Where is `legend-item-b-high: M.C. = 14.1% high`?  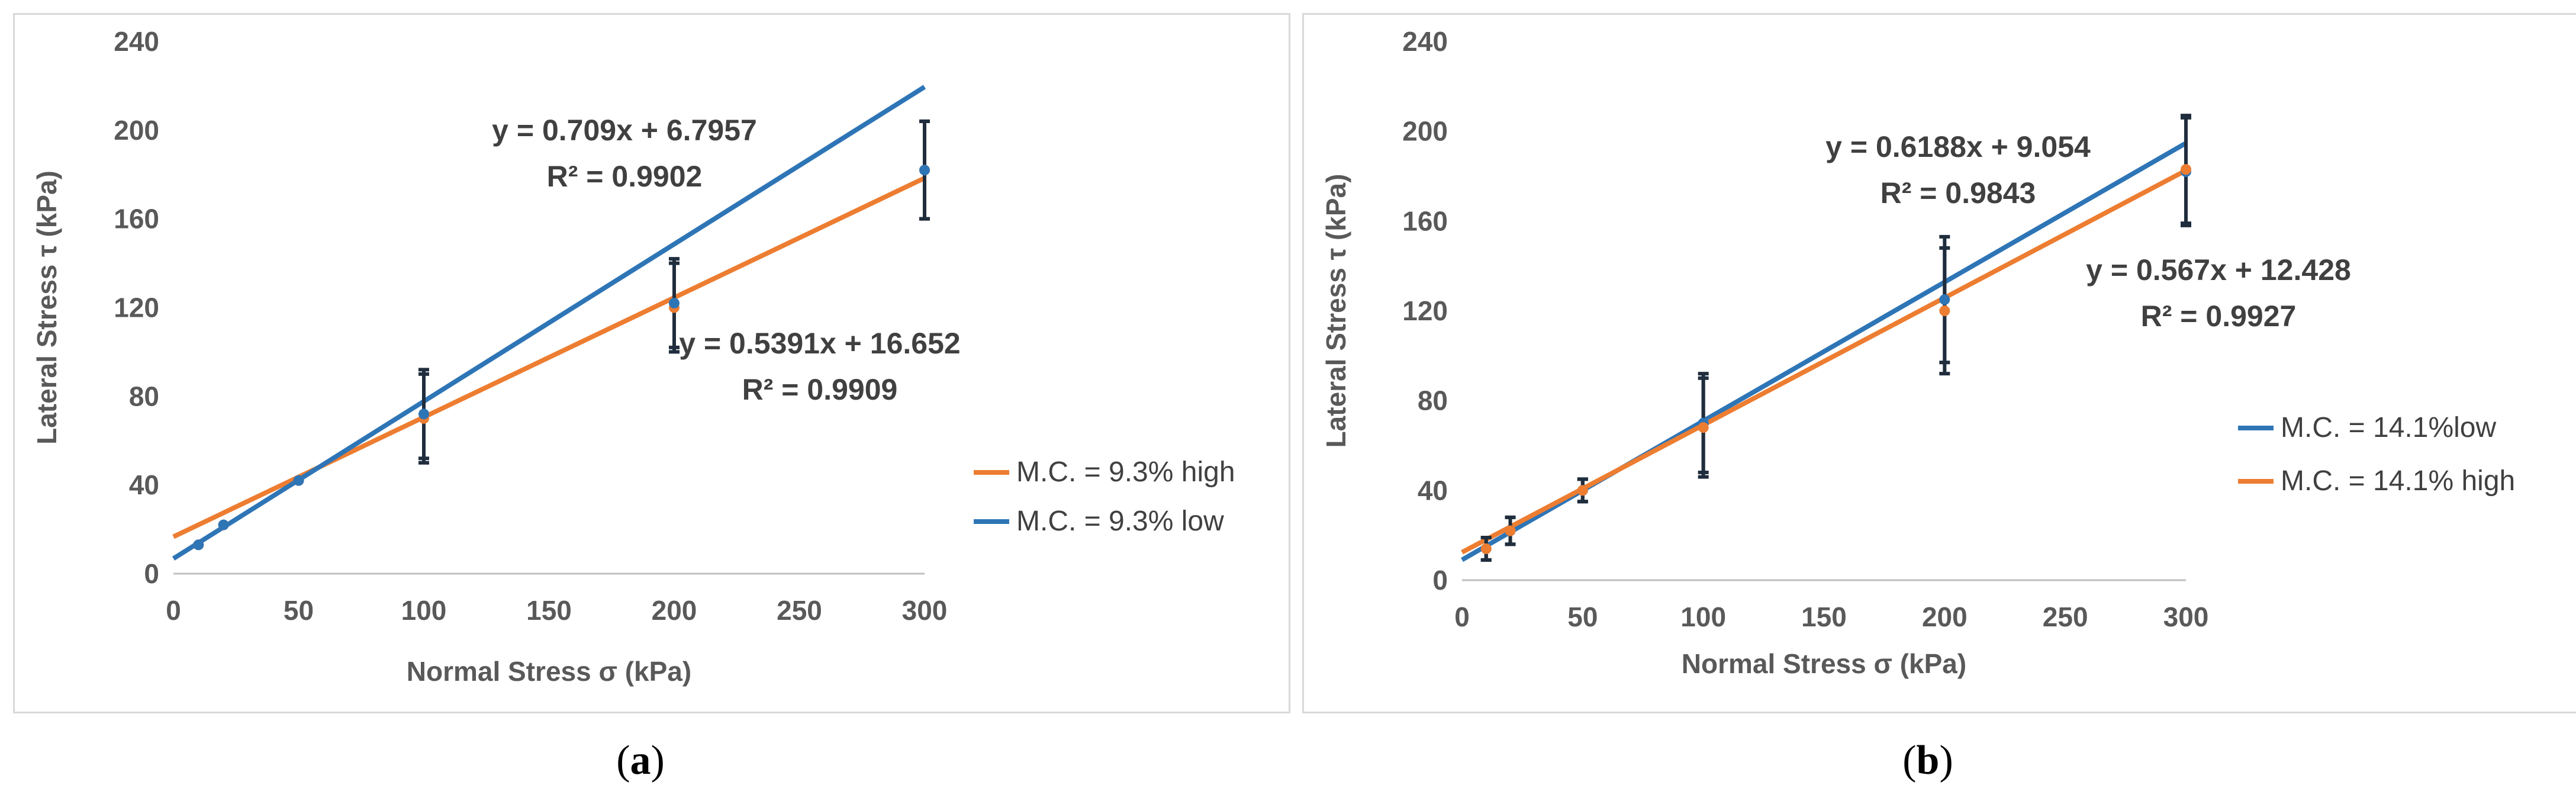 legend-item-b-high: M.C. = 14.1% high is located at coordinates (2376, 481).